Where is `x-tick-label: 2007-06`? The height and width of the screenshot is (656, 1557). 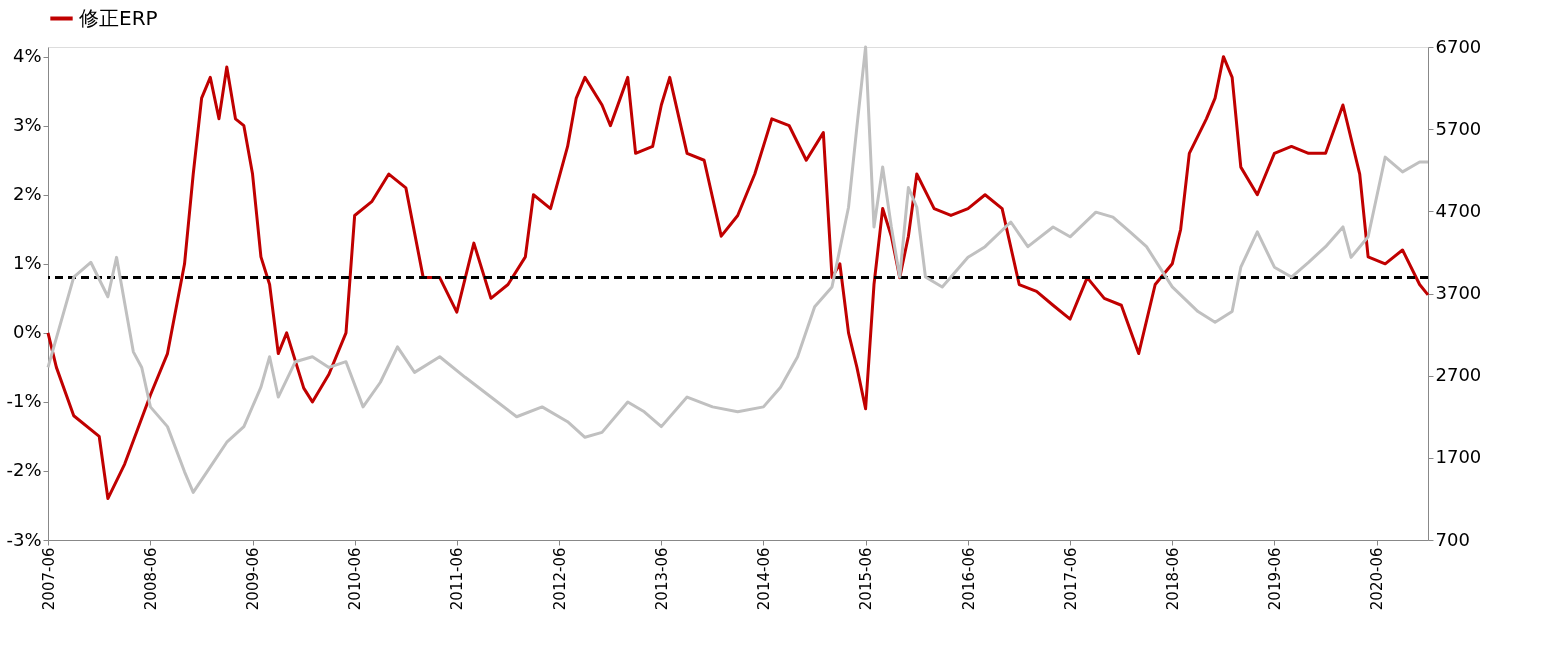 x-tick-label: 2007-06 is located at coordinates (48, 579).